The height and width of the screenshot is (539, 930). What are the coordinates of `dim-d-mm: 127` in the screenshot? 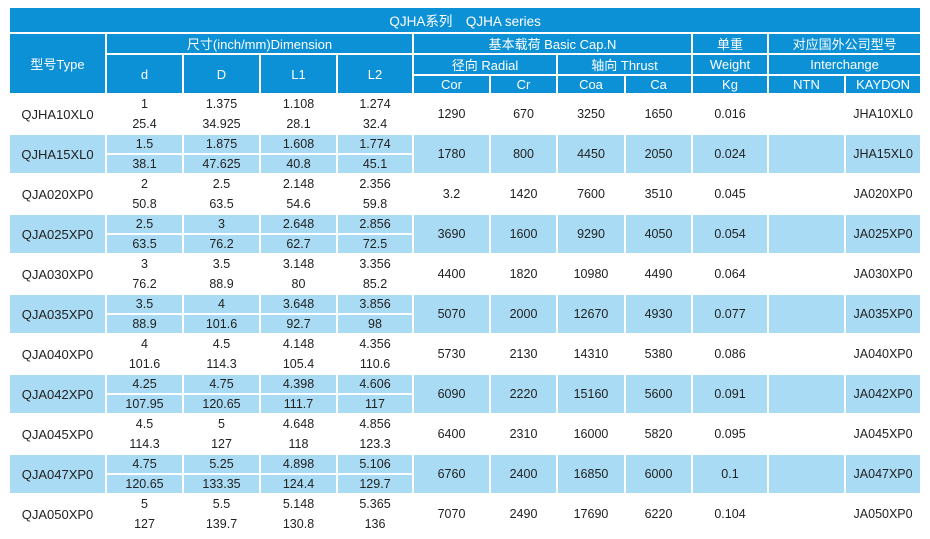 It's located at (144, 524).